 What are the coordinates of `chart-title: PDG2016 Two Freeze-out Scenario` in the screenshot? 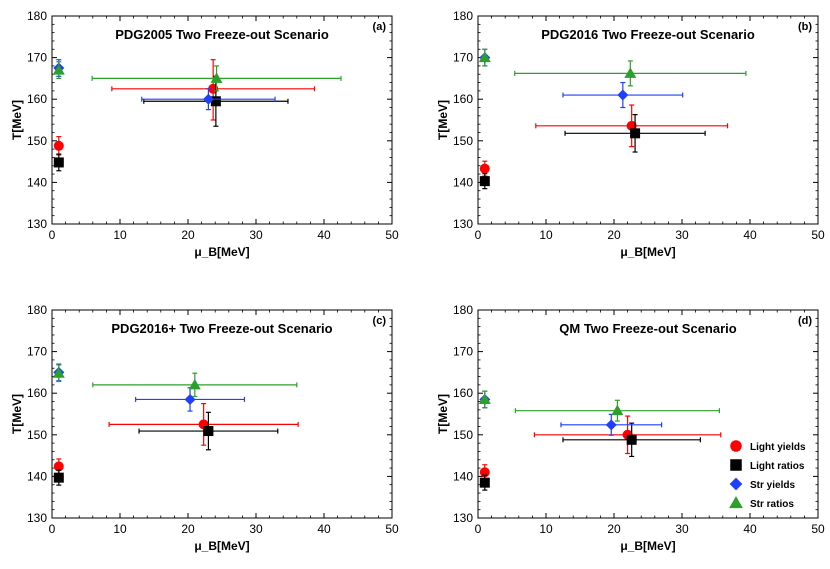 It's located at (648, 34).